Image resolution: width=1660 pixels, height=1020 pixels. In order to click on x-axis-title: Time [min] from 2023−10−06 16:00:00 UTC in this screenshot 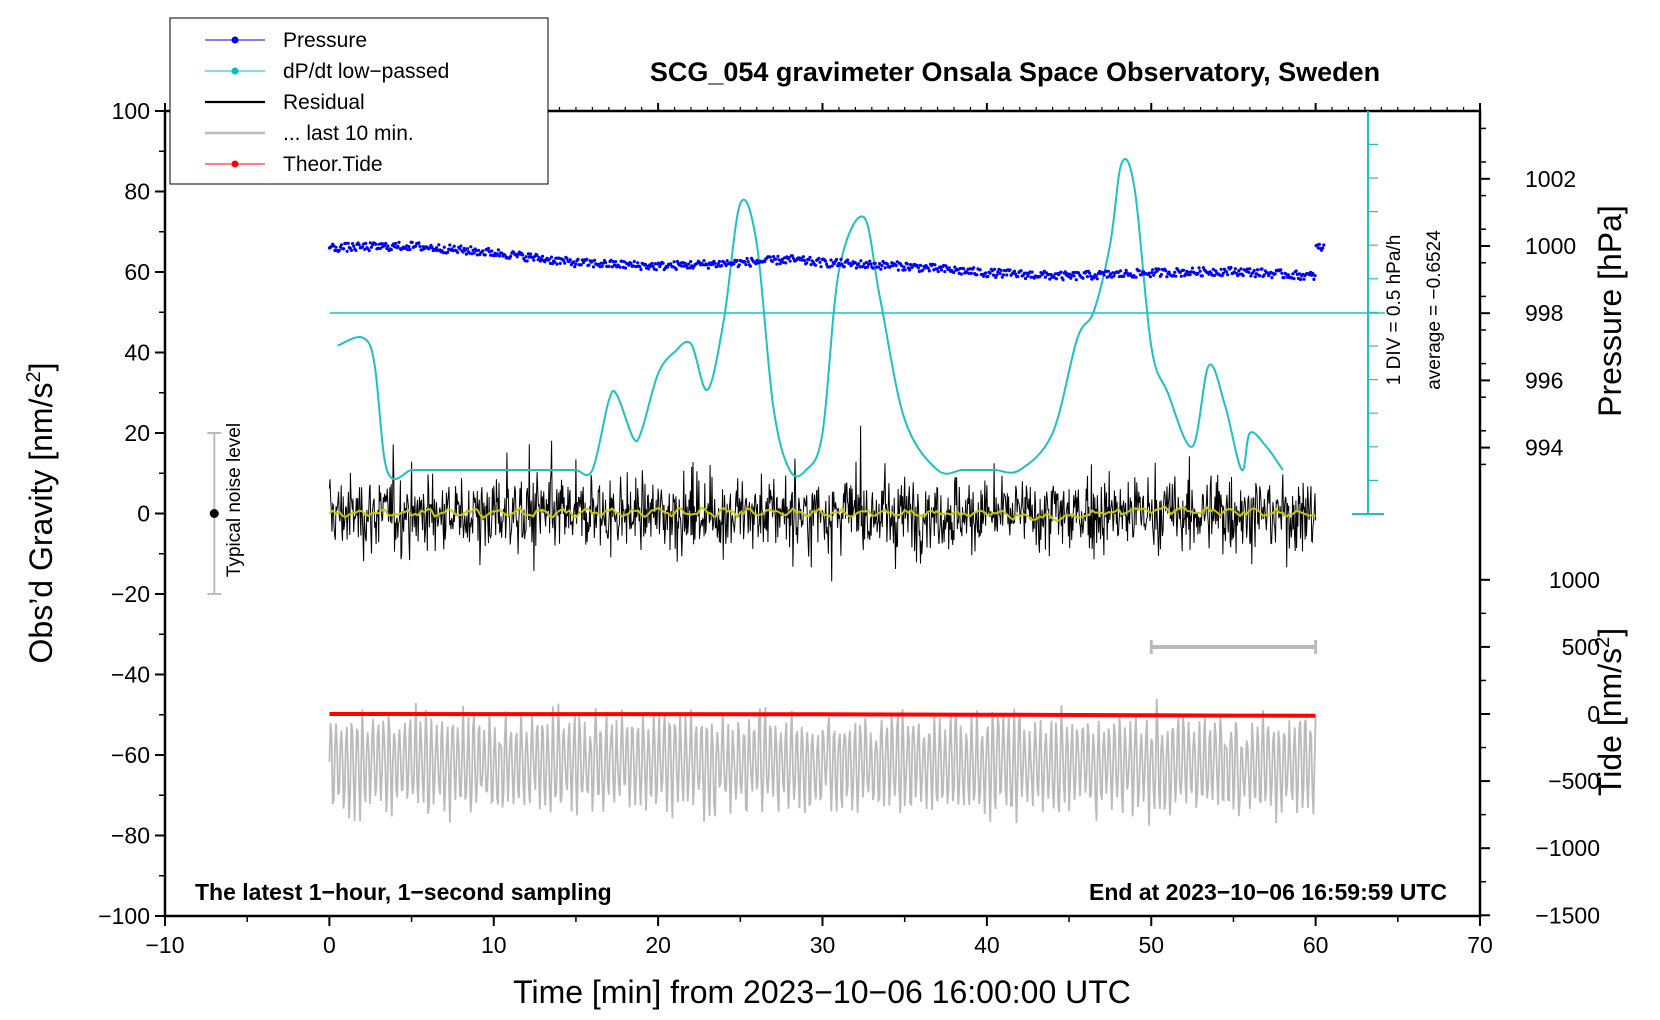, I will do `click(822, 992)`.